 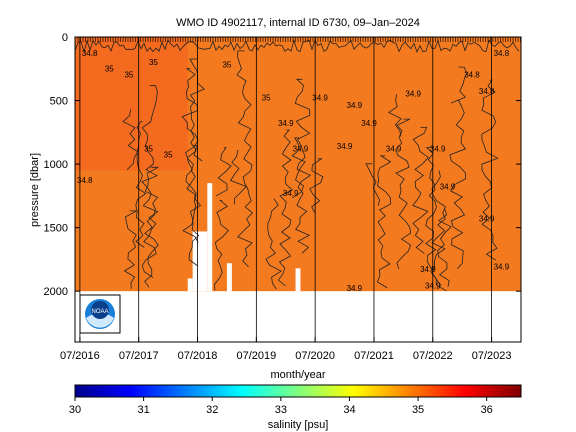 I want to click on colorbar-tick-label: 30, so click(x=75, y=410).